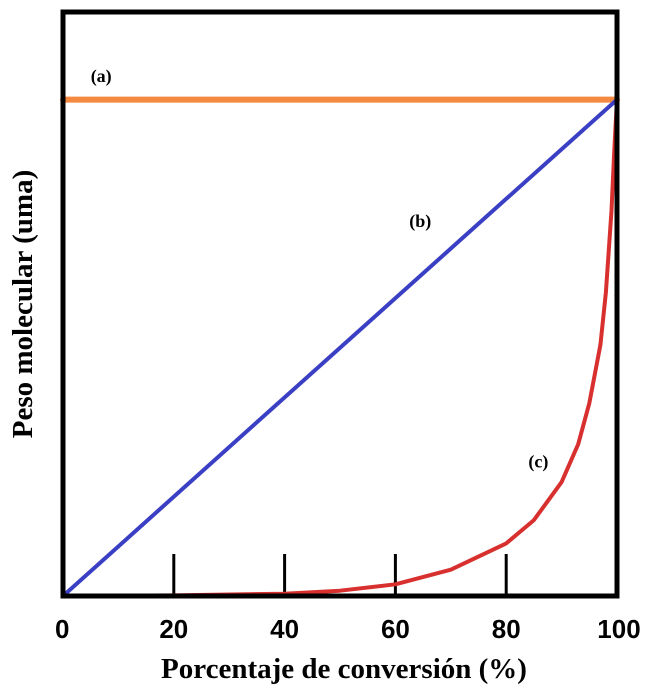 This screenshot has width=669, height=694. I want to click on x-tick-label-0: 0, so click(62, 629).